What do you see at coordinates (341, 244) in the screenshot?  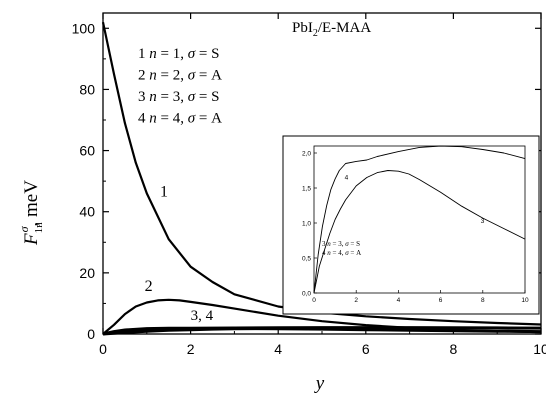 I see `inset-legend-entry-3: 3 n = 3, σ = S` at bounding box center [341, 244].